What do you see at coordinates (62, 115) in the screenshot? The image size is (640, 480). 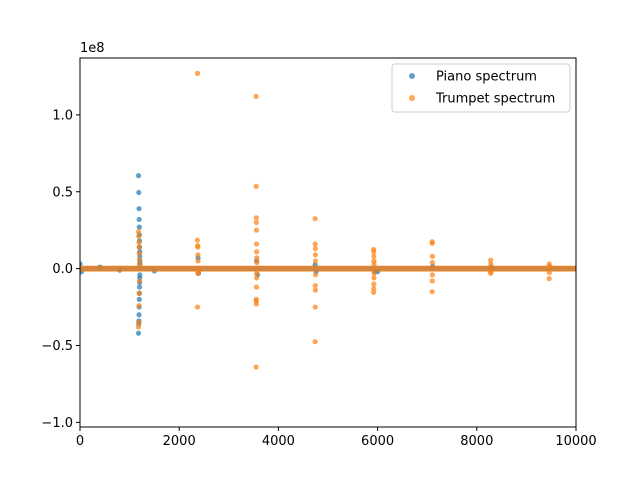 I see `y-tick-label: 1.0` at bounding box center [62, 115].